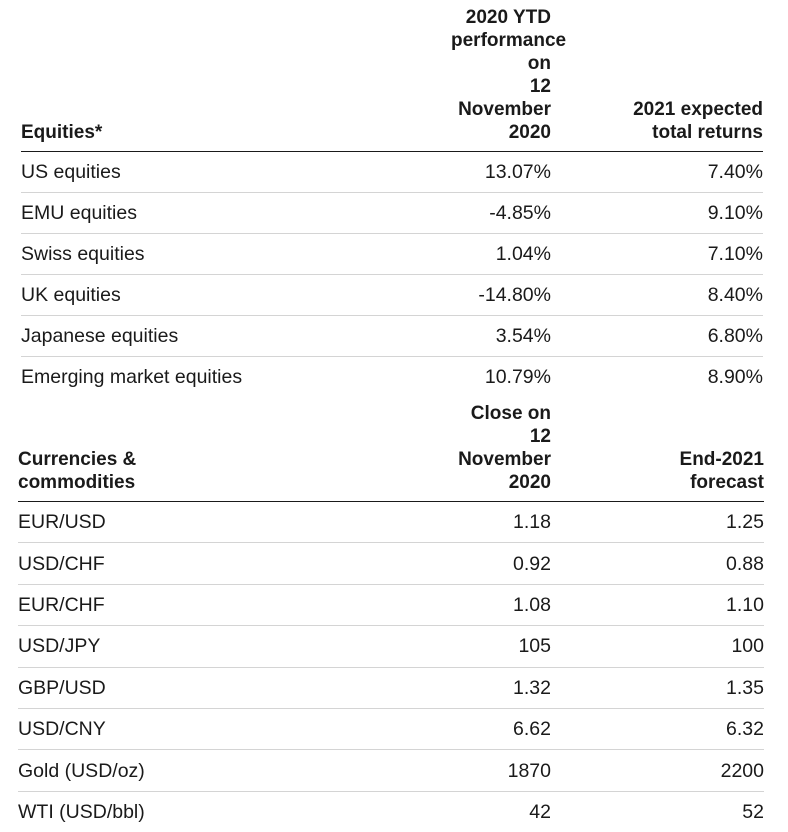 Image resolution: width=788 pixels, height=832 pixels. I want to click on table-cell: WTI (USD/bbl), so click(81, 811).